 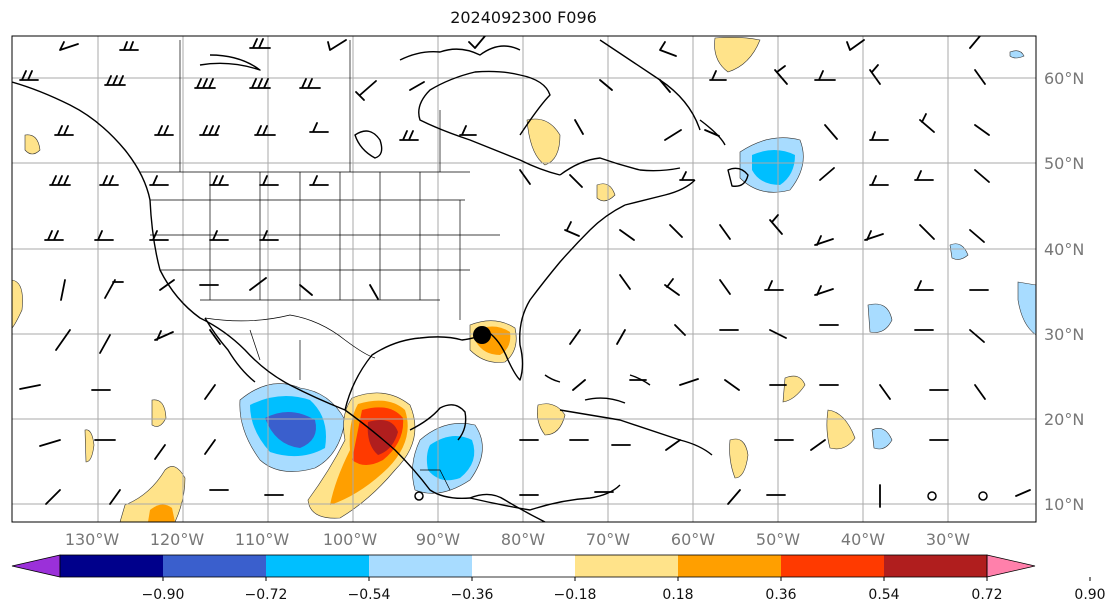 I want to click on lon-label-30w: 30°W, so click(x=948, y=539).